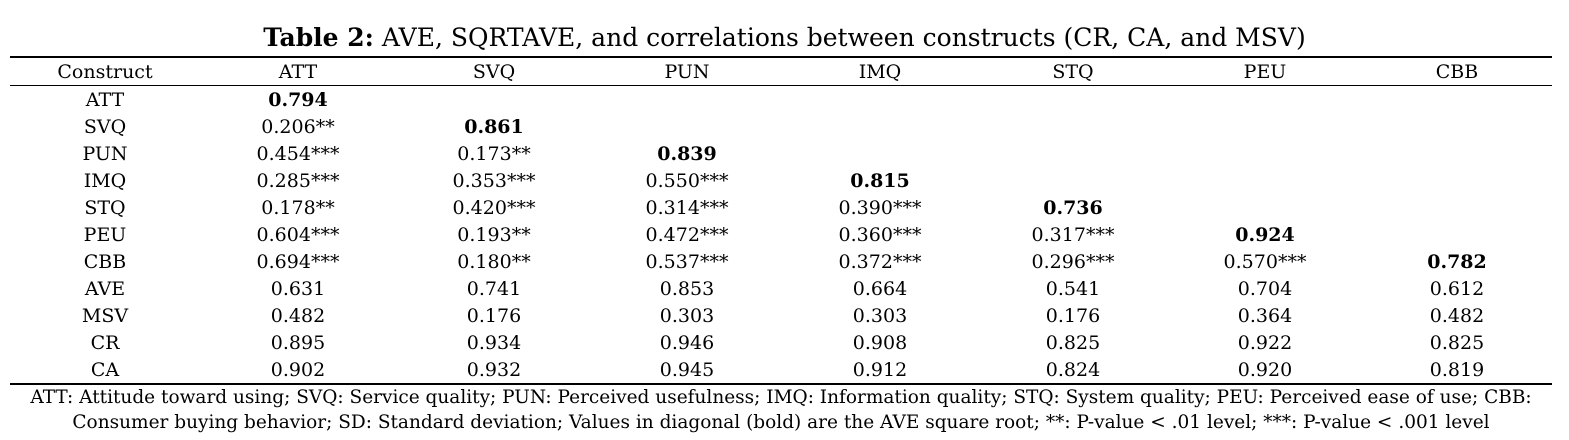 This screenshot has height=440, width=1569. What do you see at coordinates (880, 342) in the screenshot?
I see `table-cell: 0.908` at bounding box center [880, 342].